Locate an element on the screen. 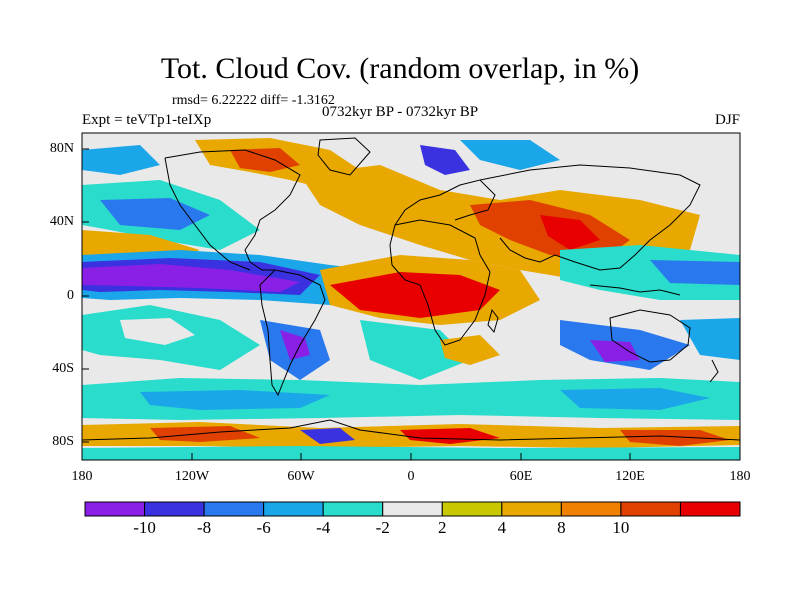 Image resolution: width=800 pixels, height=600 pixels. colorbar-label: -2 is located at coordinates (382, 527).